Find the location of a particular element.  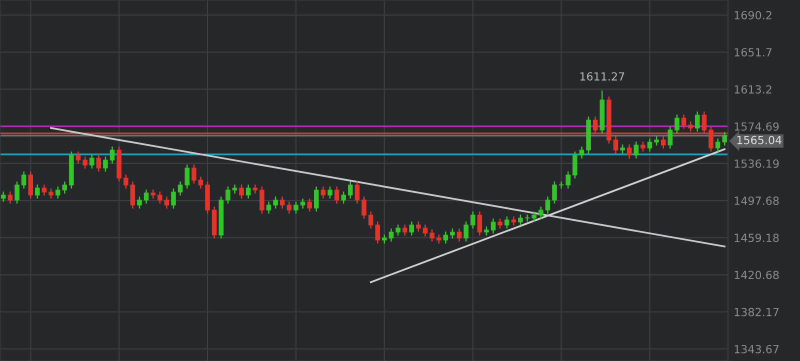

y-tick-label: 1690.2 is located at coordinates (753, 15).